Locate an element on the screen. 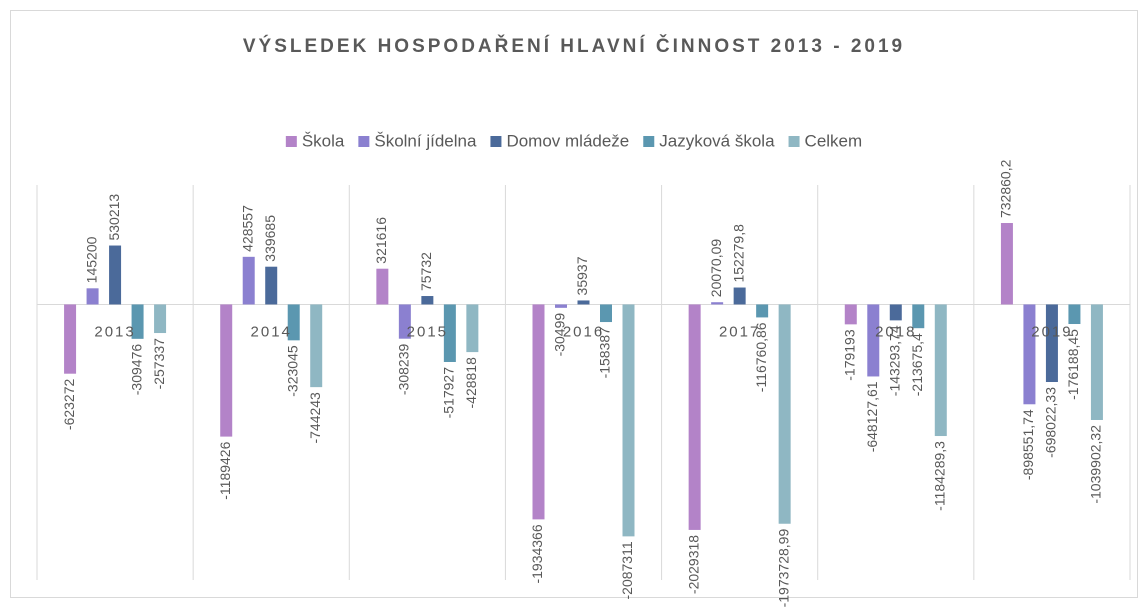 This screenshot has height=608, width=1148. data-label: -213675,4 is located at coordinates (917, 364).